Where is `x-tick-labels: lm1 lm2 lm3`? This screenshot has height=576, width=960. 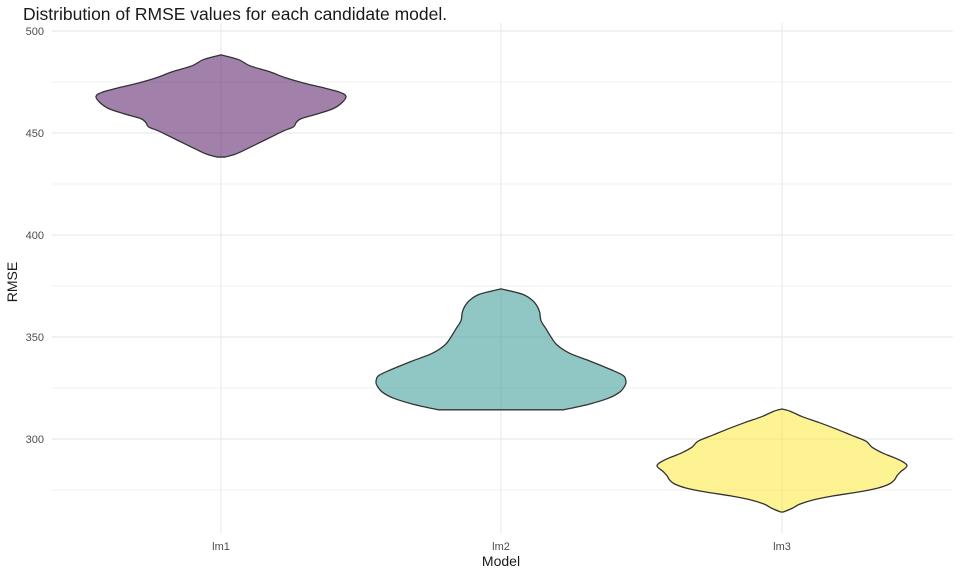 x-tick-labels: lm1 lm2 lm3 is located at coordinates (501, 547).